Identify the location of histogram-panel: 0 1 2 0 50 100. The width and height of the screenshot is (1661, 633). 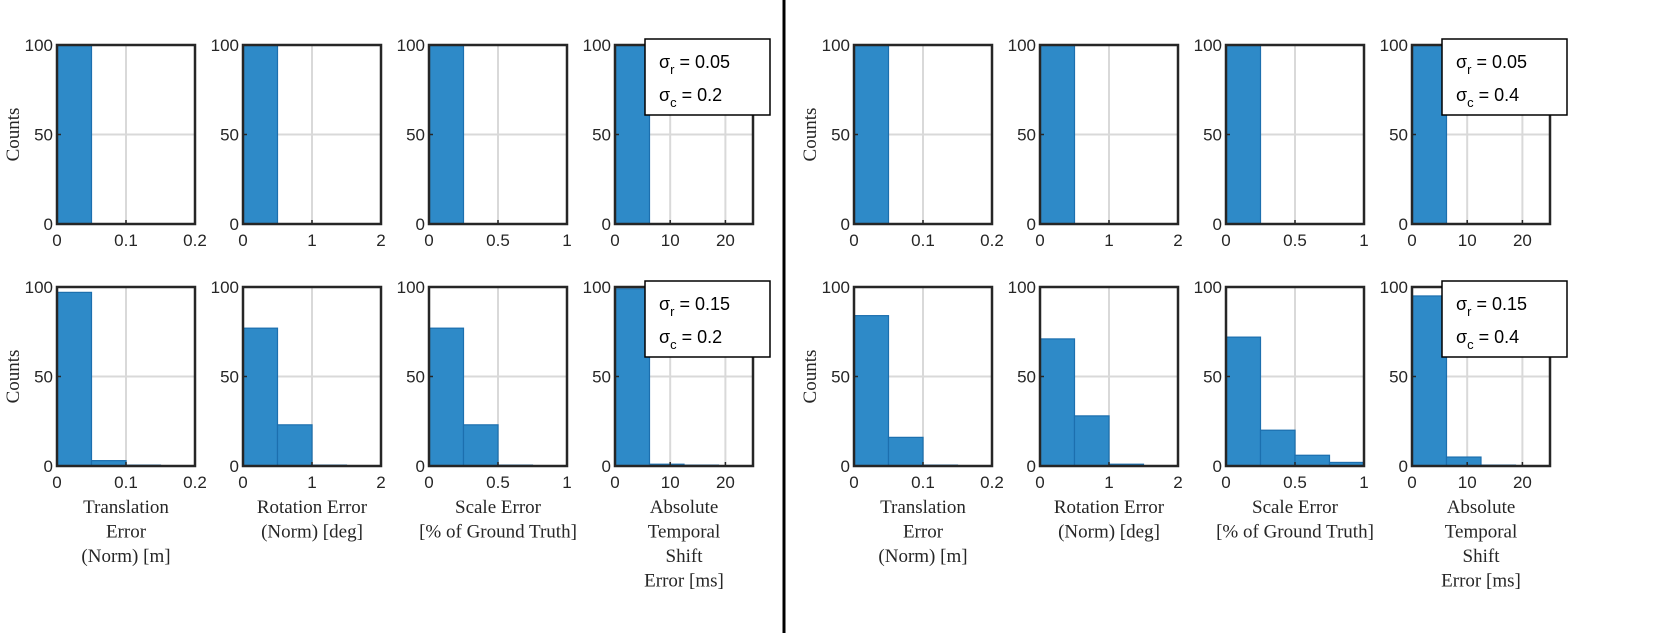
(1095, 143).